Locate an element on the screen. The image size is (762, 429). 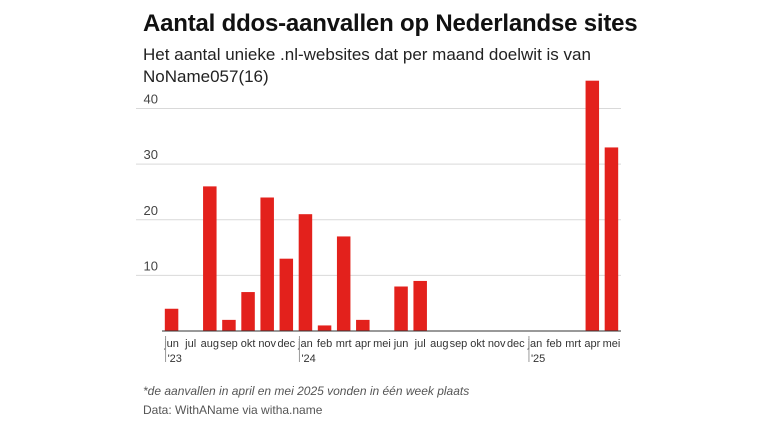
year-label: '23 is located at coordinates (175, 359).